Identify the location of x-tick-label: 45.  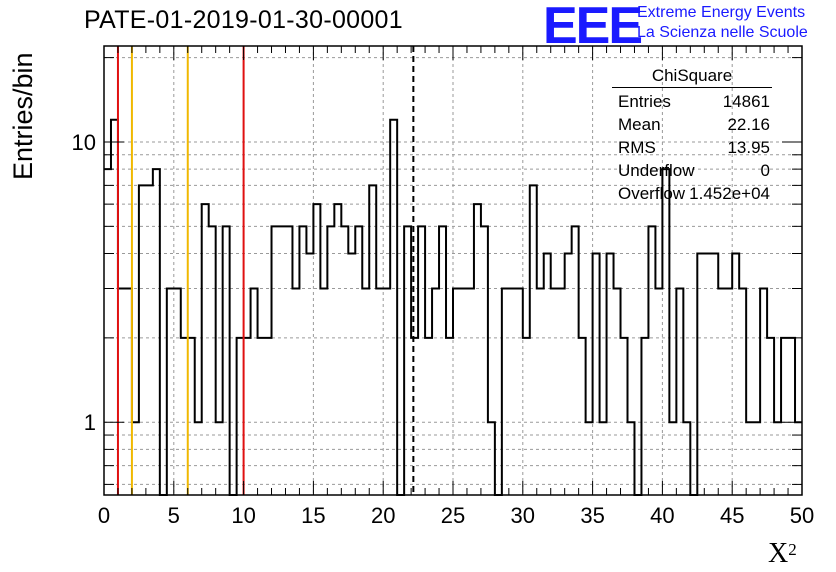
(732, 515).